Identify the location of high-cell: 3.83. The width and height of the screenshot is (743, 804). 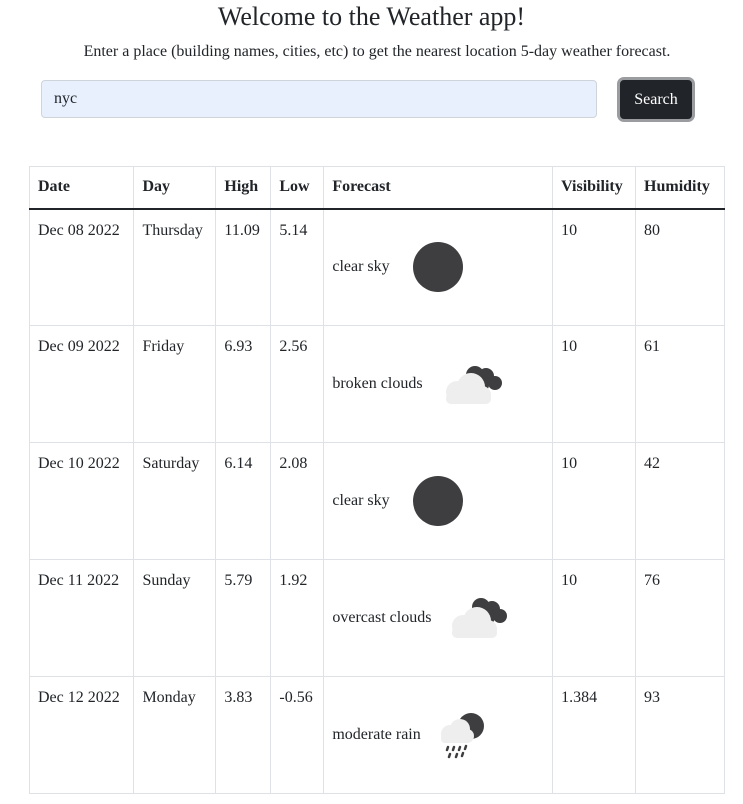
(243, 735).